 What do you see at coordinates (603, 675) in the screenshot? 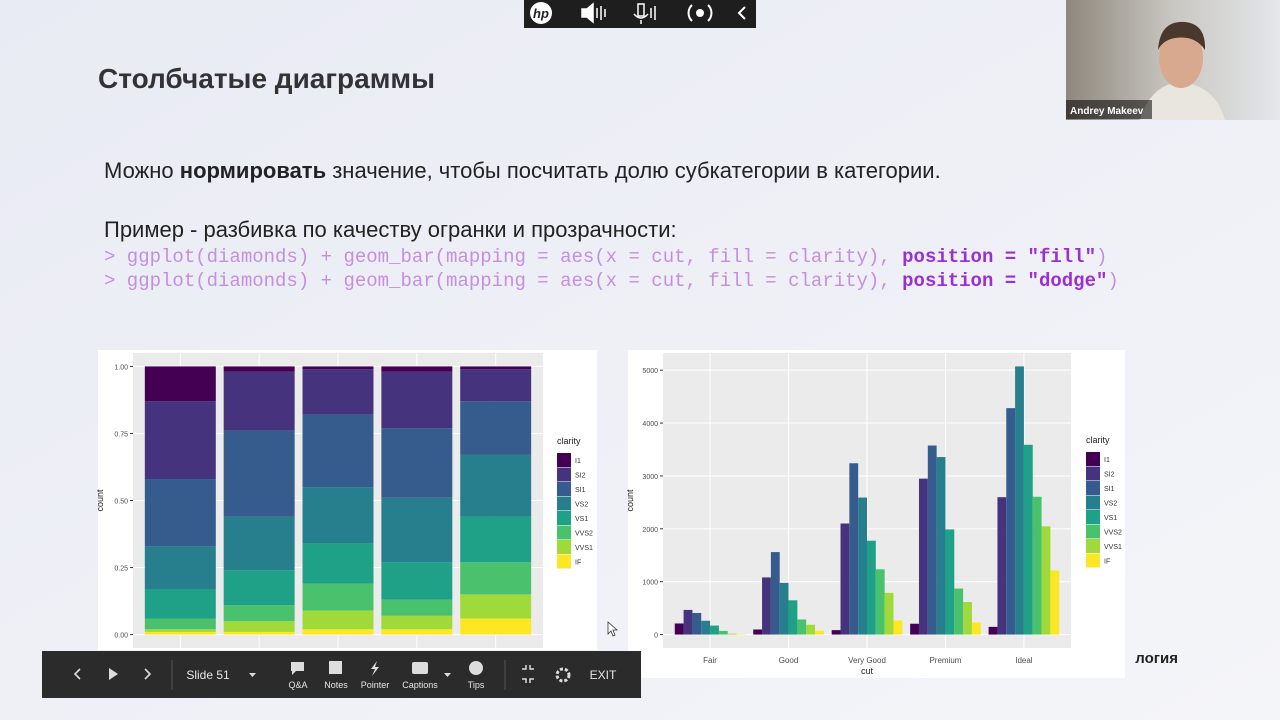
I see `exit-button: EXIT` at bounding box center [603, 675].